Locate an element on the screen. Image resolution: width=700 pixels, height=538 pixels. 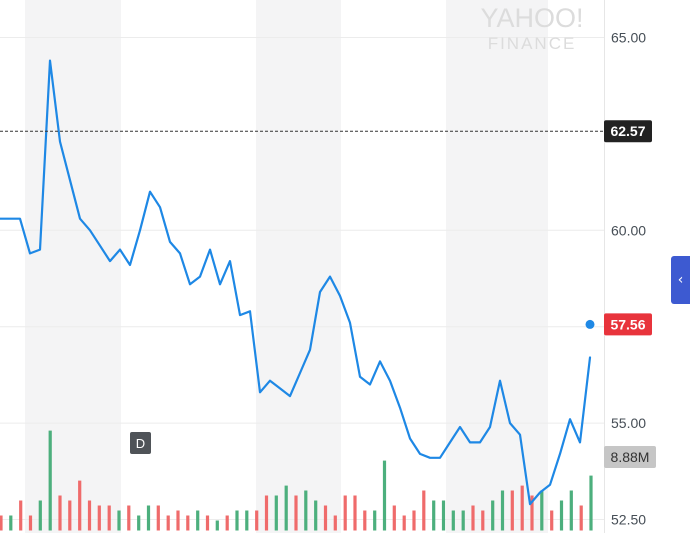
volume-tag-label: 8.88M is located at coordinates (630, 457).